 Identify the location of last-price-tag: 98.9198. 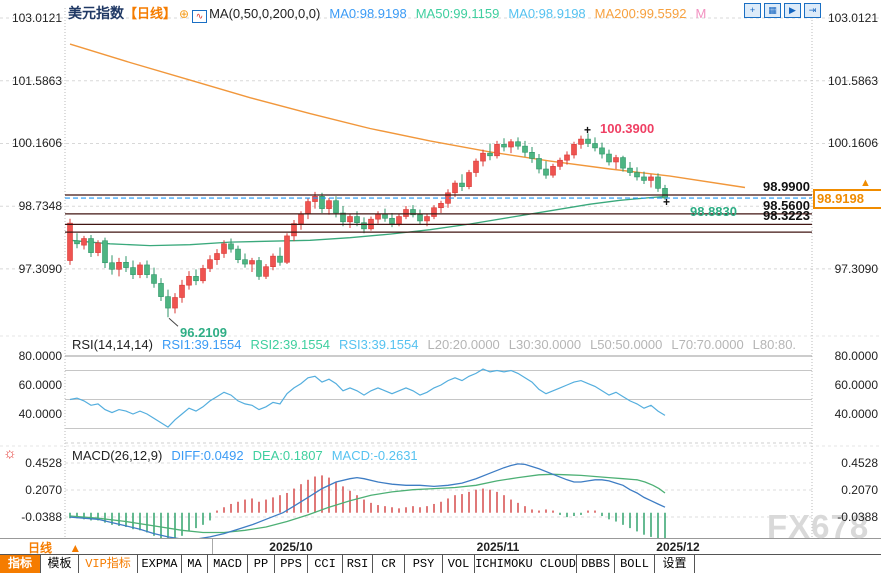
(847, 199).